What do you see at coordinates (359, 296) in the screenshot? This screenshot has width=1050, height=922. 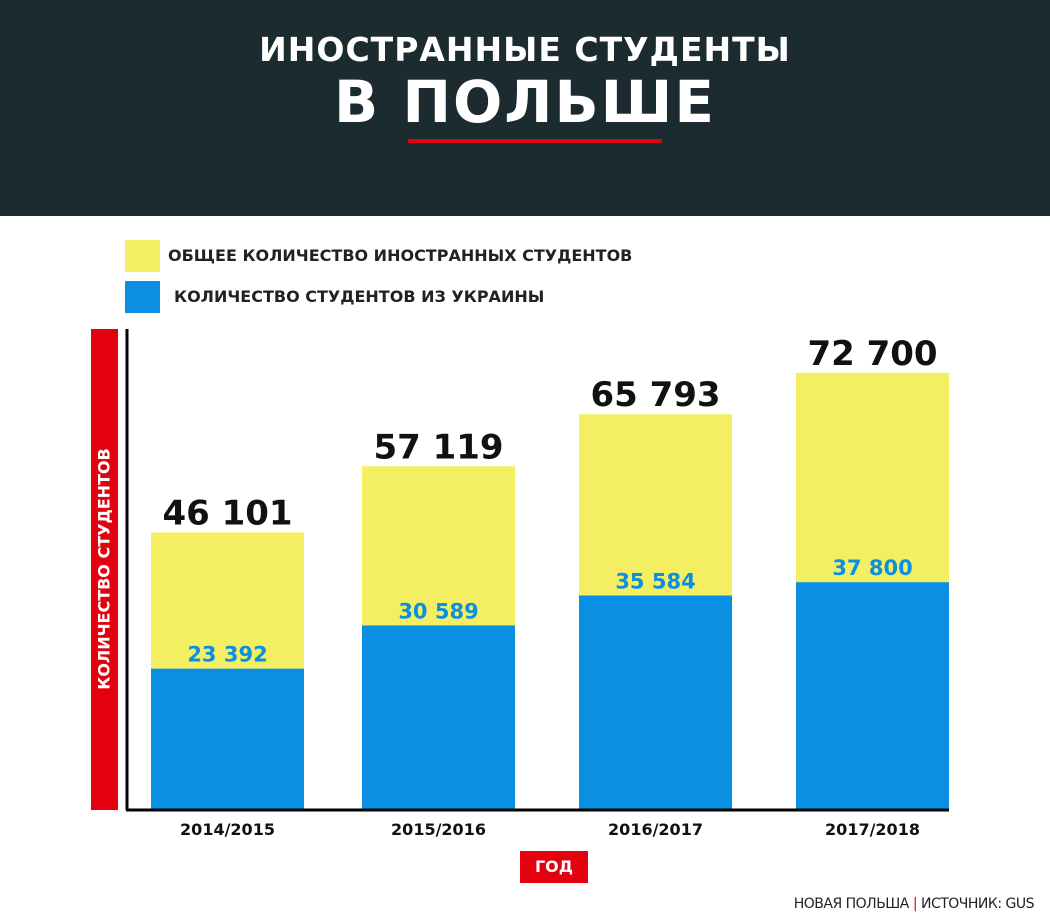 I see `legend-label-ukraine: КОЛИЧЕСТВО СТУДЕНТОВ ИЗ УКРАИНЫ` at bounding box center [359, 296].